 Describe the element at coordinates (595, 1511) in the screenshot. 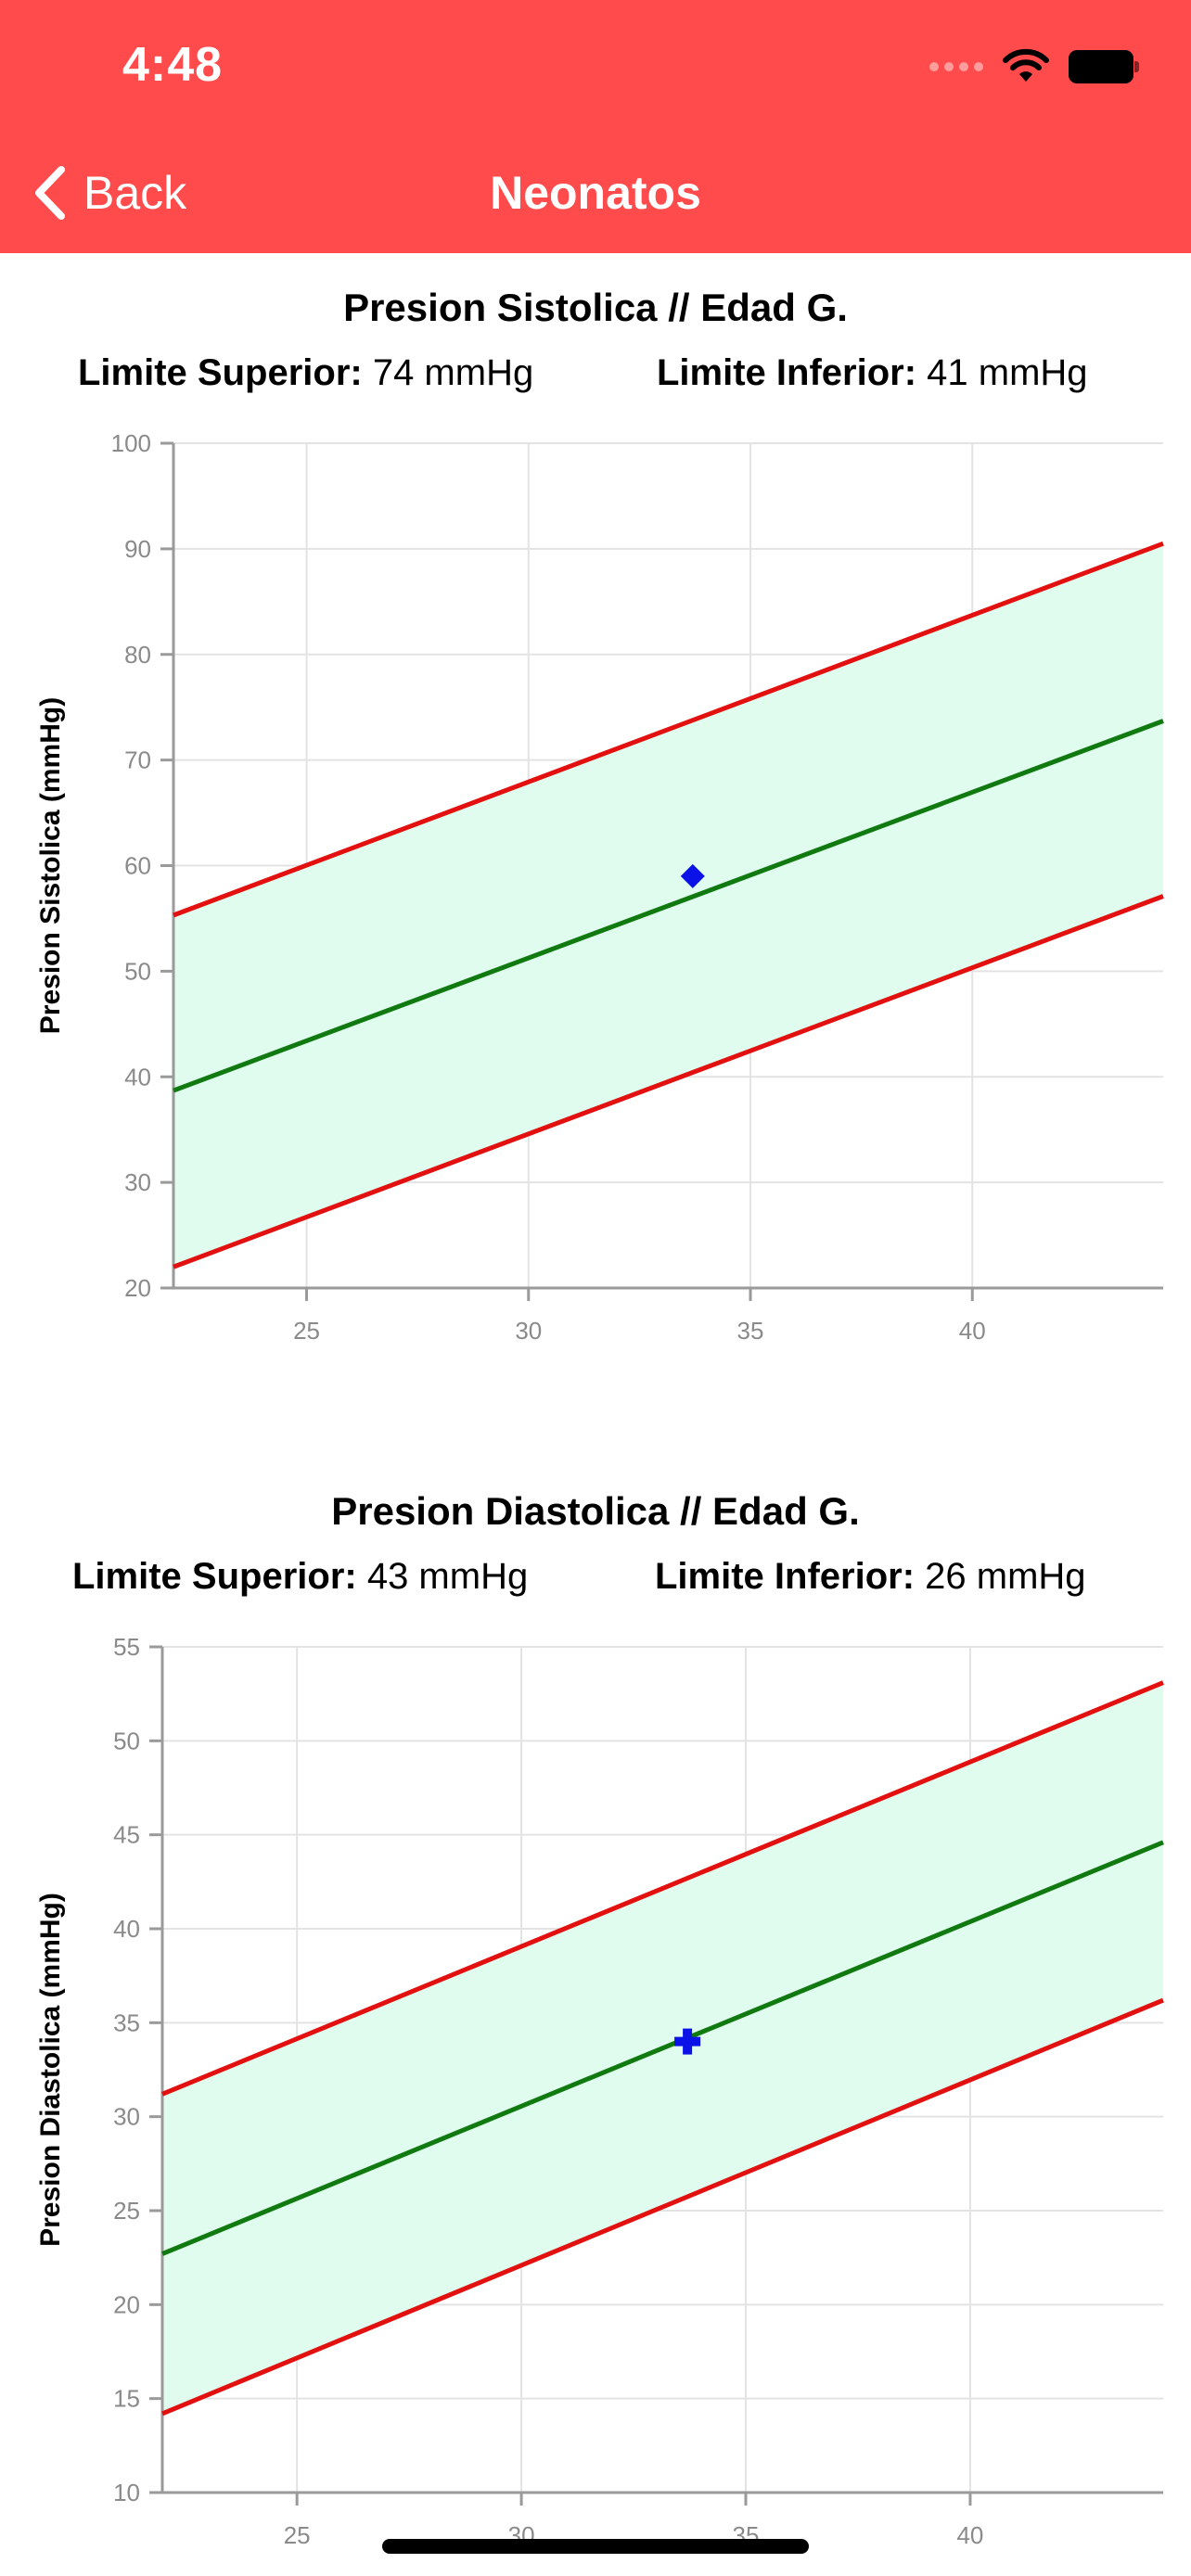

I see `chart-title-diastolic: Presion Diastolica // Edad G.` at that location.